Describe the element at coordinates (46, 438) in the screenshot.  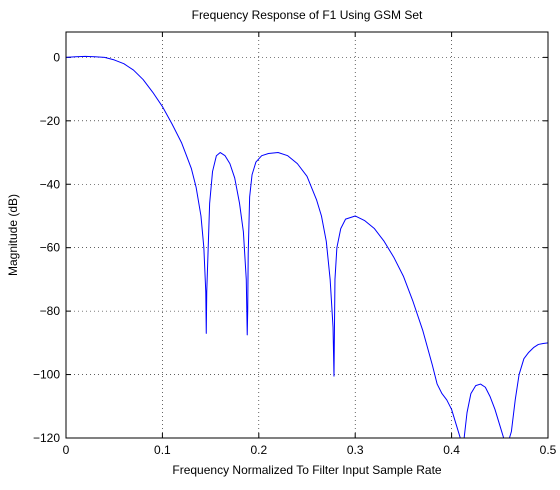
I see `y-tick-label: −120` at that location.